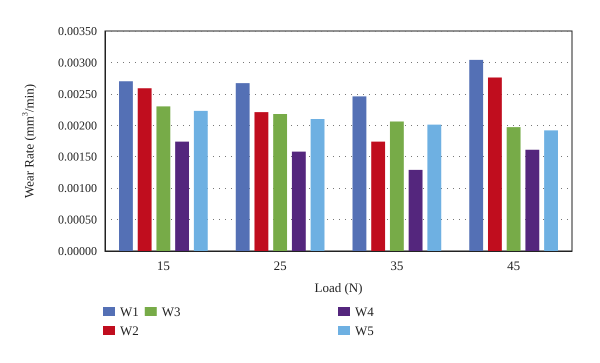 The width and height of the screenshot is (600, 363). What do you see at coordinates (513, 265) in the screenshot?
I see `x-tick-label: 45` at bounding box center [513, 265].